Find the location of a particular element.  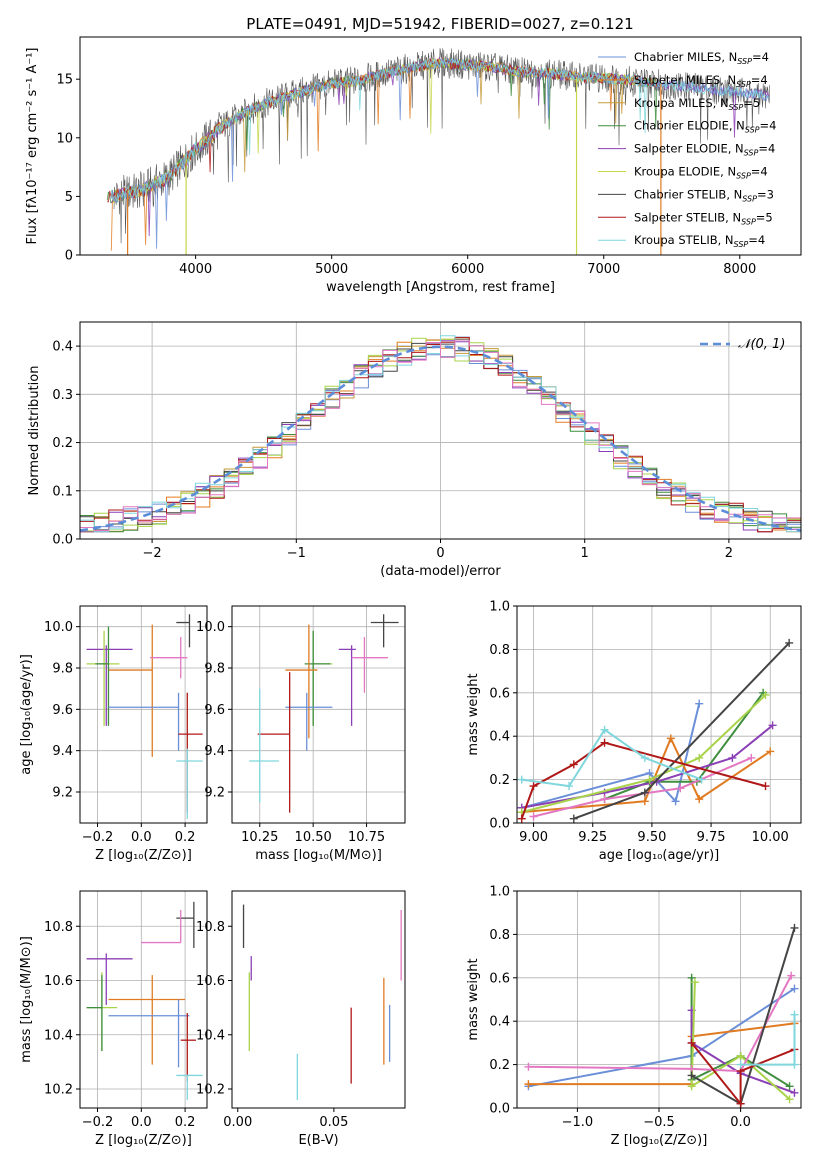

weight-line is located at coordinates (684, 746).